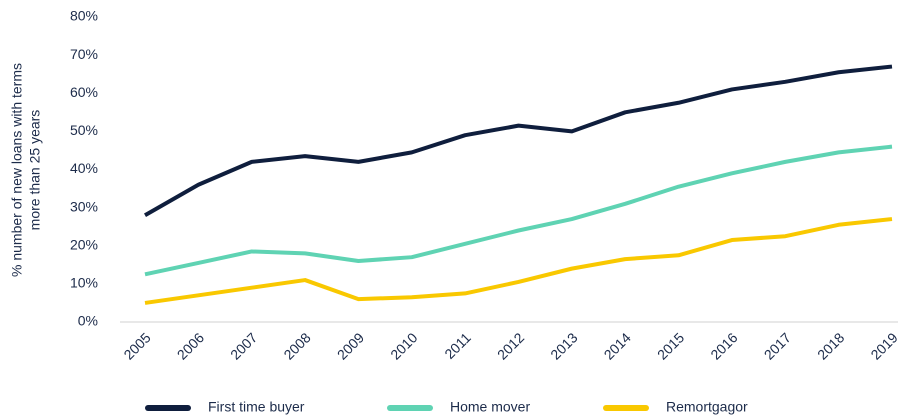 The image size is (898, 420). Describe the element at coordinates (84, 92) in the screenshot. I see `y-tick-label: 60%` at that location.